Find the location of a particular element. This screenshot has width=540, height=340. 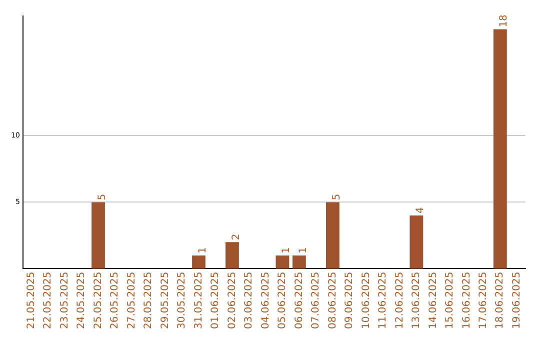

x-tick-label: 10.06.2025 is located at coordinates (366, 301).